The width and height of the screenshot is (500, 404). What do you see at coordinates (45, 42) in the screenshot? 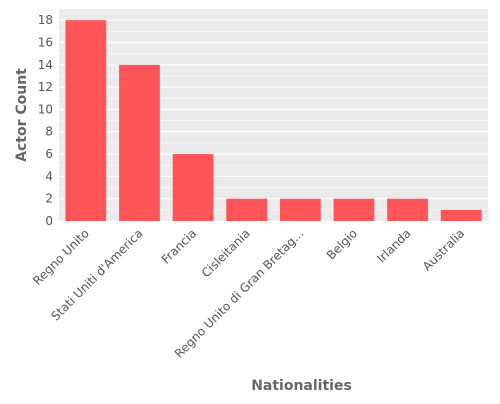
I see `y-tick-label: 16` at bounding box center [45, 42].